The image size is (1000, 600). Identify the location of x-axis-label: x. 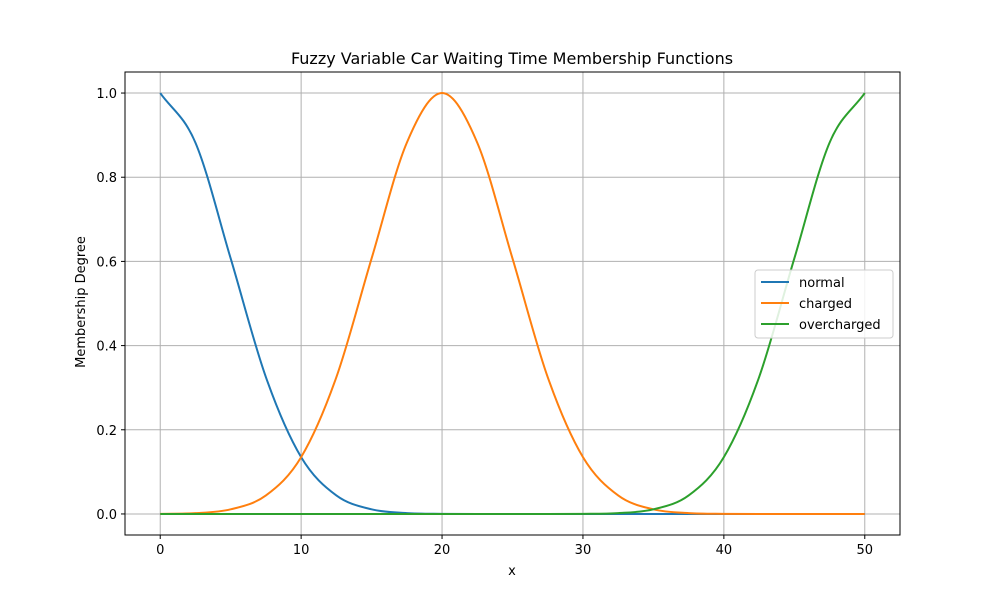
(512, 571).